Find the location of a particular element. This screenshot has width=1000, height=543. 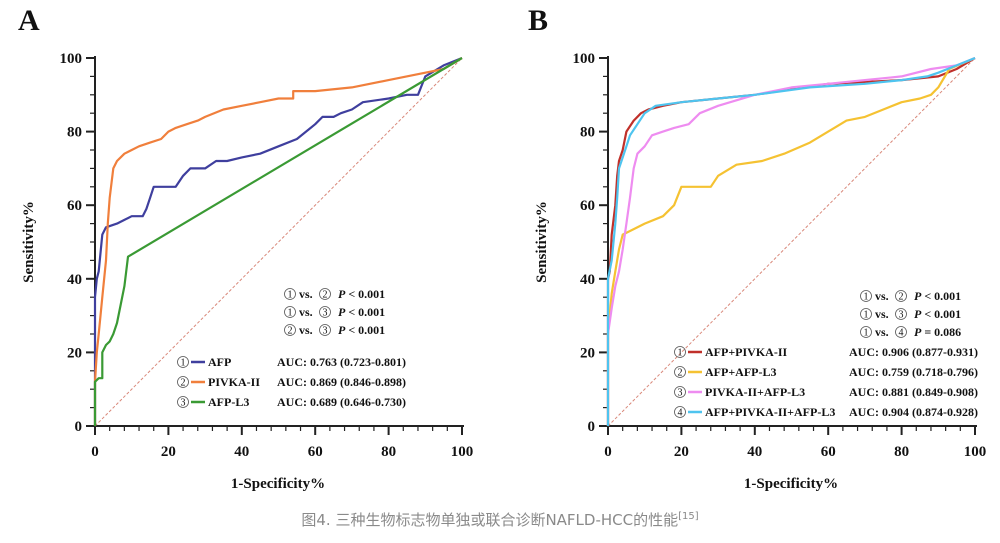

comparison-p-value: P = 0.086 is located at coordinates (937, 332).